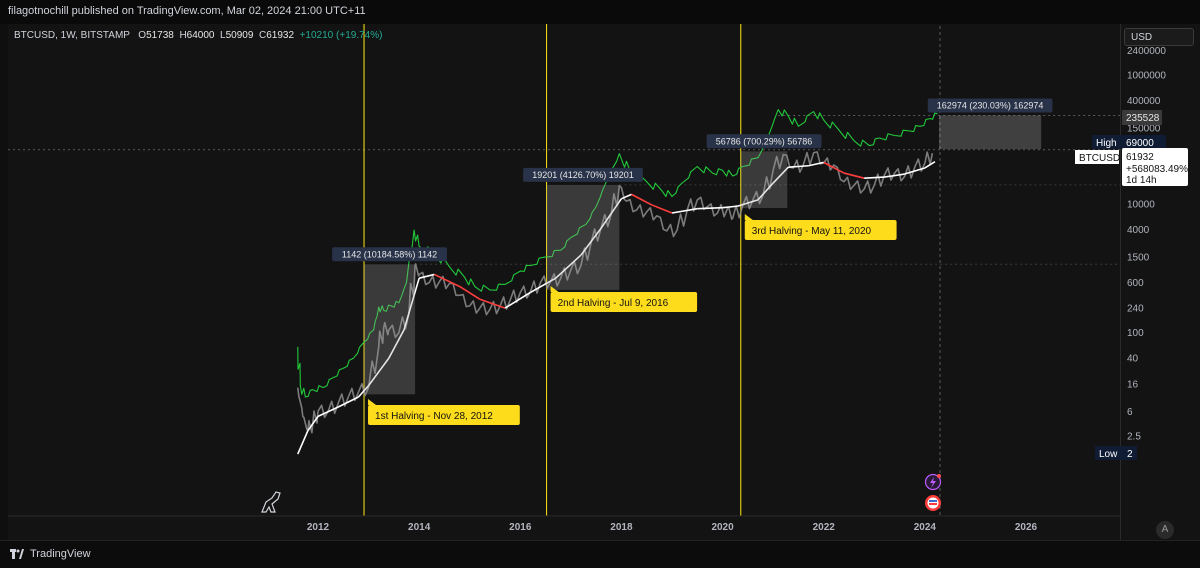  I want to click on legend-high-label: H, so click(183, 35).